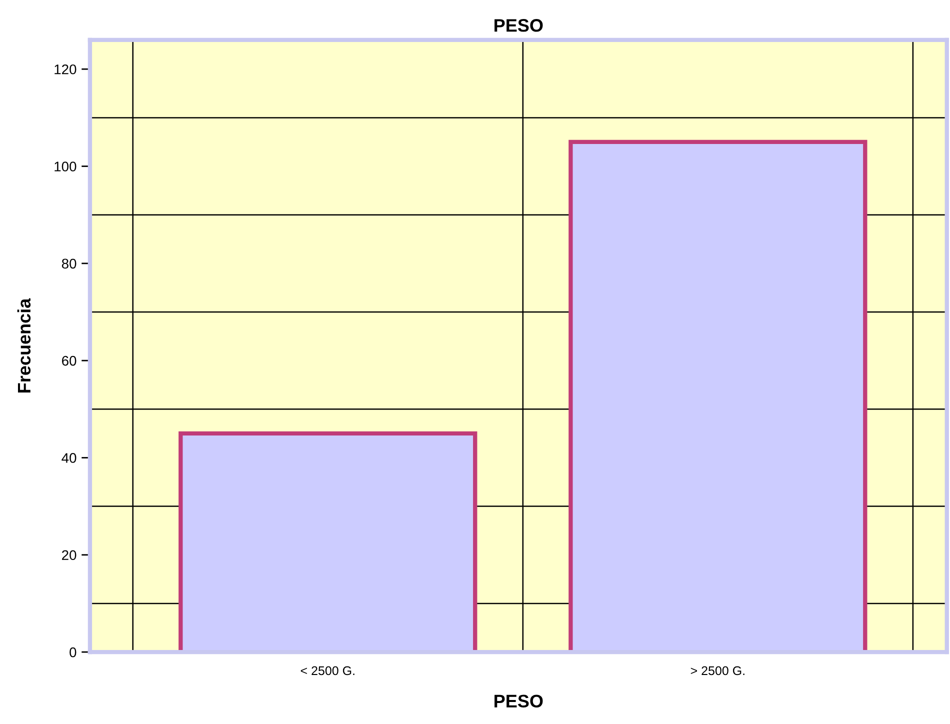 This screenshot has height=724, width=950. Describe the element at coordinates (69, 361) in the screenshot. I see `y-tick-label: 60` at that location.